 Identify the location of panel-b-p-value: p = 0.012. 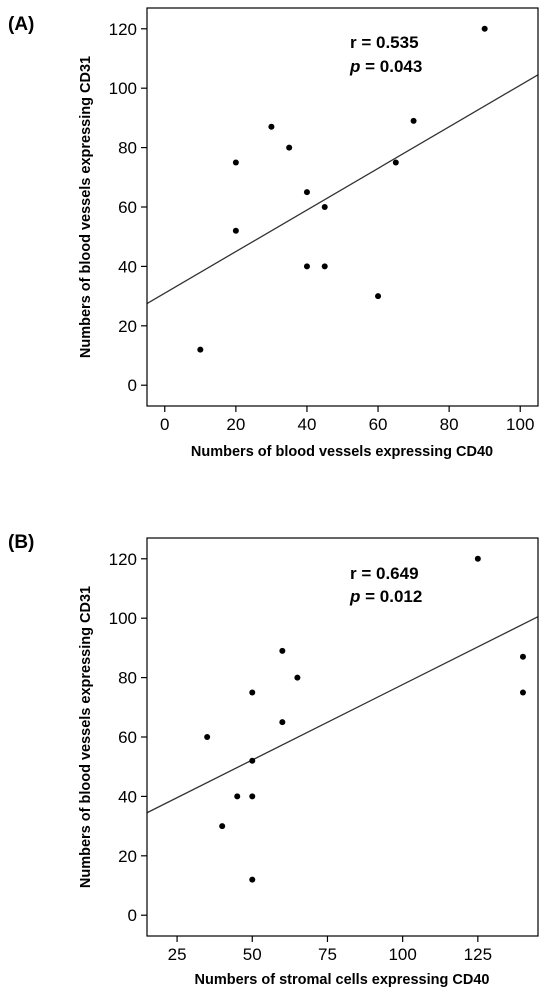
(385, 596).